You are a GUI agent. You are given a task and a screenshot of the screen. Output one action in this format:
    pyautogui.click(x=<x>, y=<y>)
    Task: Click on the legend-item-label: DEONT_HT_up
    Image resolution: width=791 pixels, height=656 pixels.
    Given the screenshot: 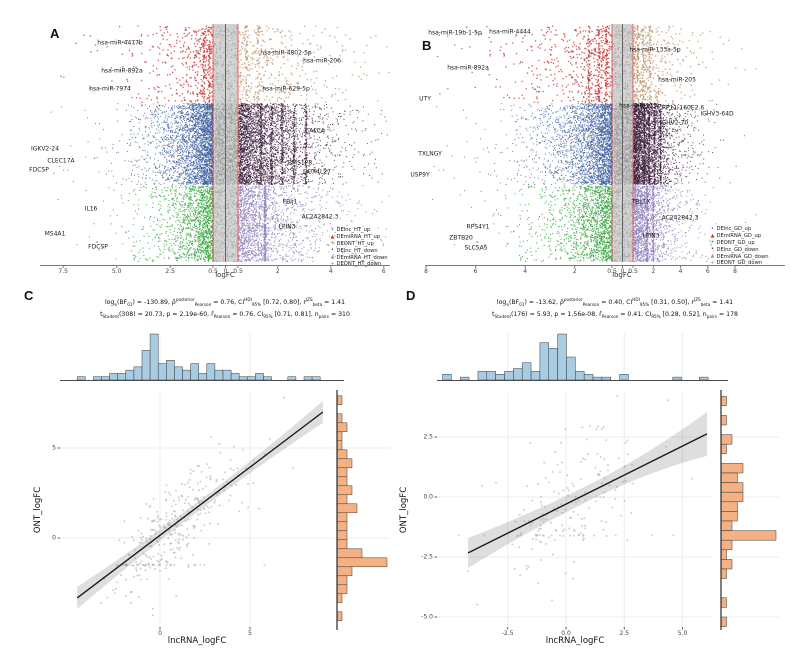 What is the action you would take?
    pyautogui.click(x=355, y=243)
    